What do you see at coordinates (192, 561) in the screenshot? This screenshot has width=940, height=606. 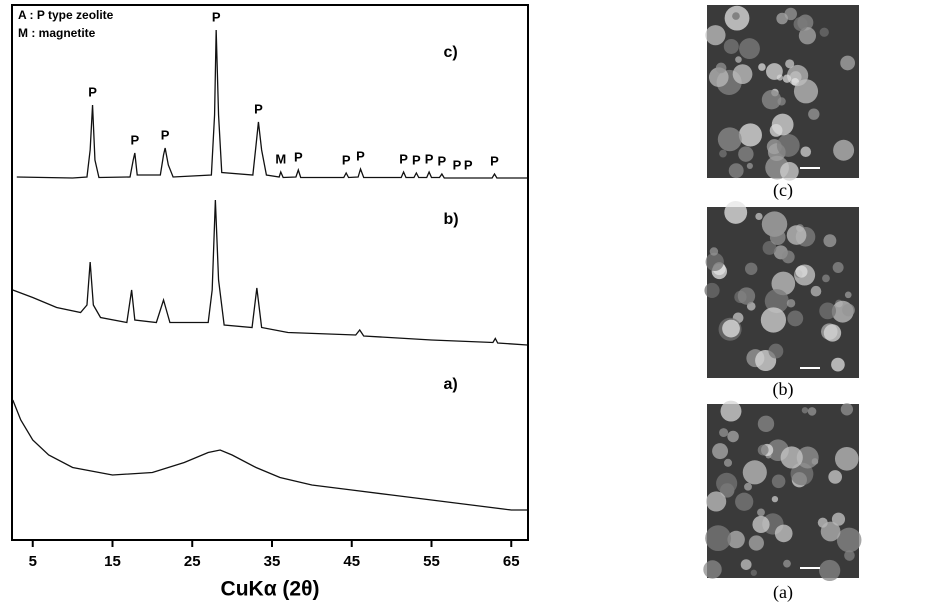 I see `x-tick-label: 25` at bounding box center [192, 561].